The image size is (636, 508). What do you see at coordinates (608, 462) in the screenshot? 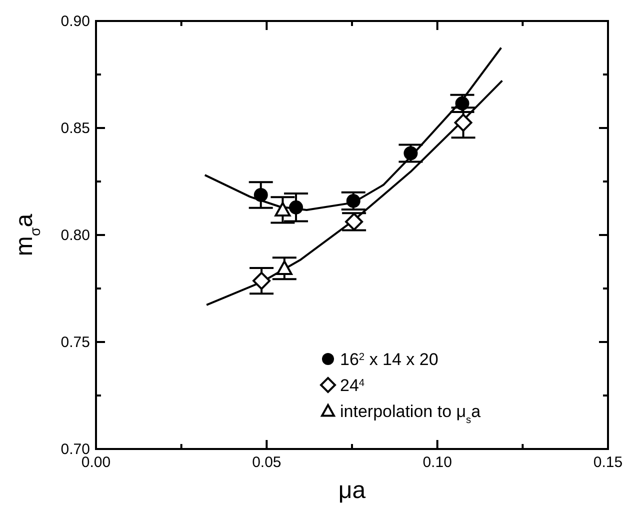
I see `x-tick-label: 0.15` at bounding box center [608, 462].